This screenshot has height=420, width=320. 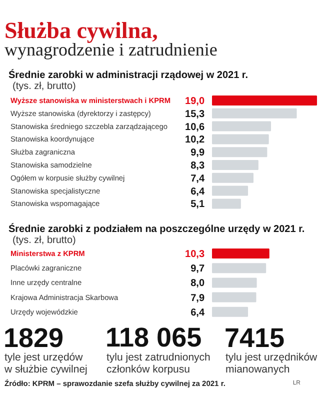 What do you see at coordinates (195, 114) in the screenshot?
I see `data-label: 15,3` at bounding box center [195, 114].